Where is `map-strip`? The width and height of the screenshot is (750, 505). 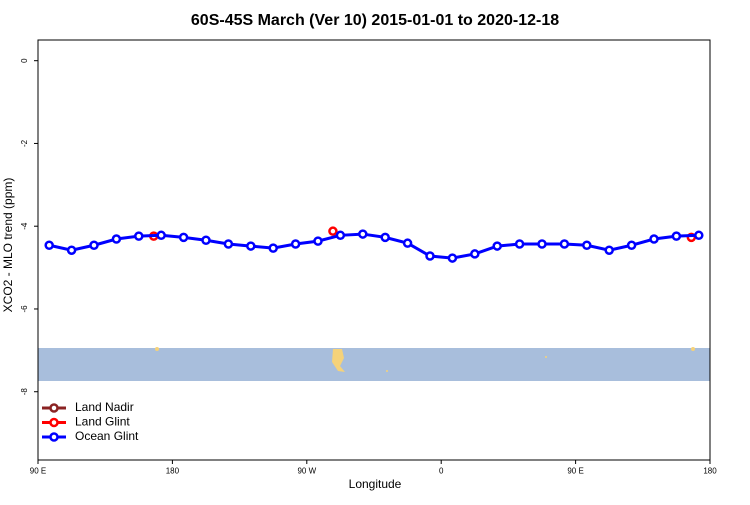
map-strip is located at coordinates (374, 364).